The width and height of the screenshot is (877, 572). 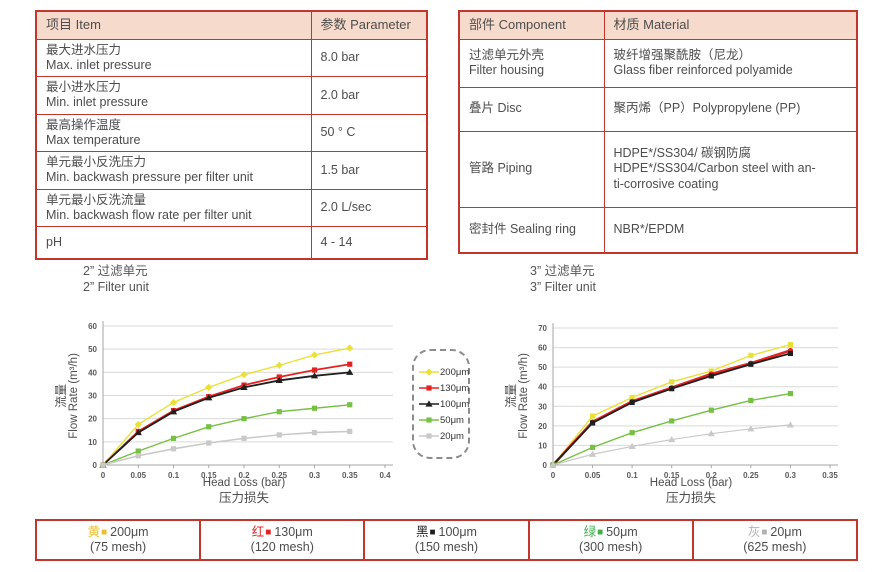 I want to click on color-name-cn: 黄, so click(x=94, y=531).